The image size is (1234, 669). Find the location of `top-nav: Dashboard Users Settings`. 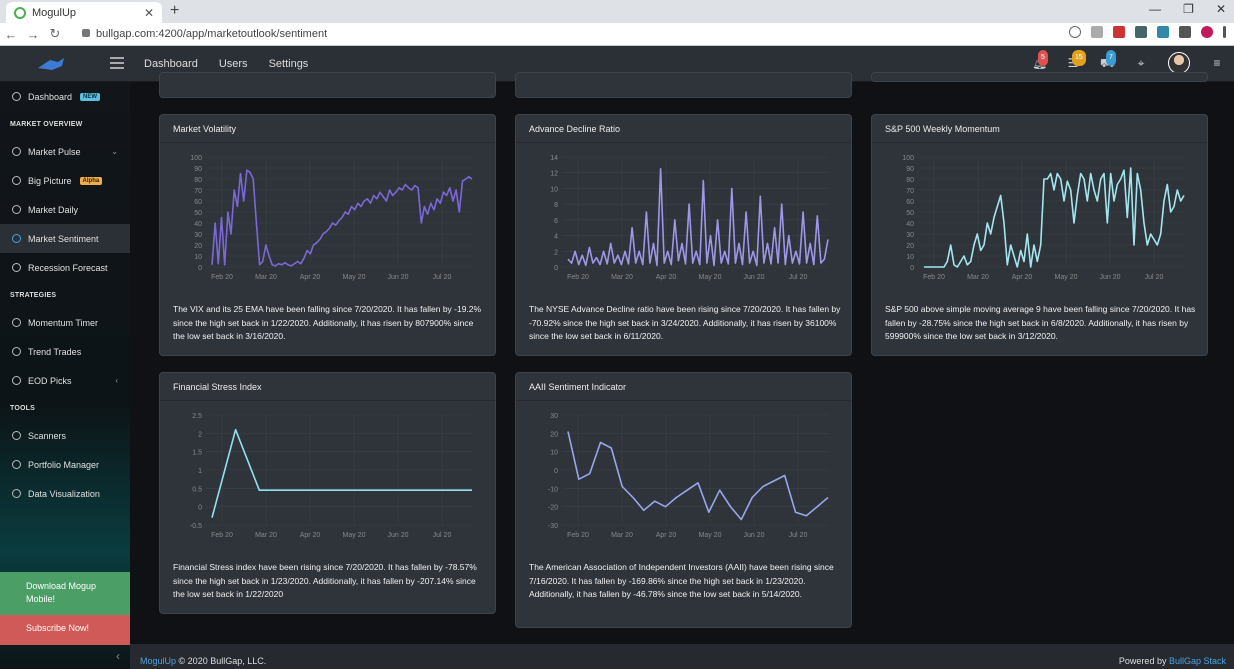

top-nav: Dashboard Users Settings is located at coordinates (226, 64).